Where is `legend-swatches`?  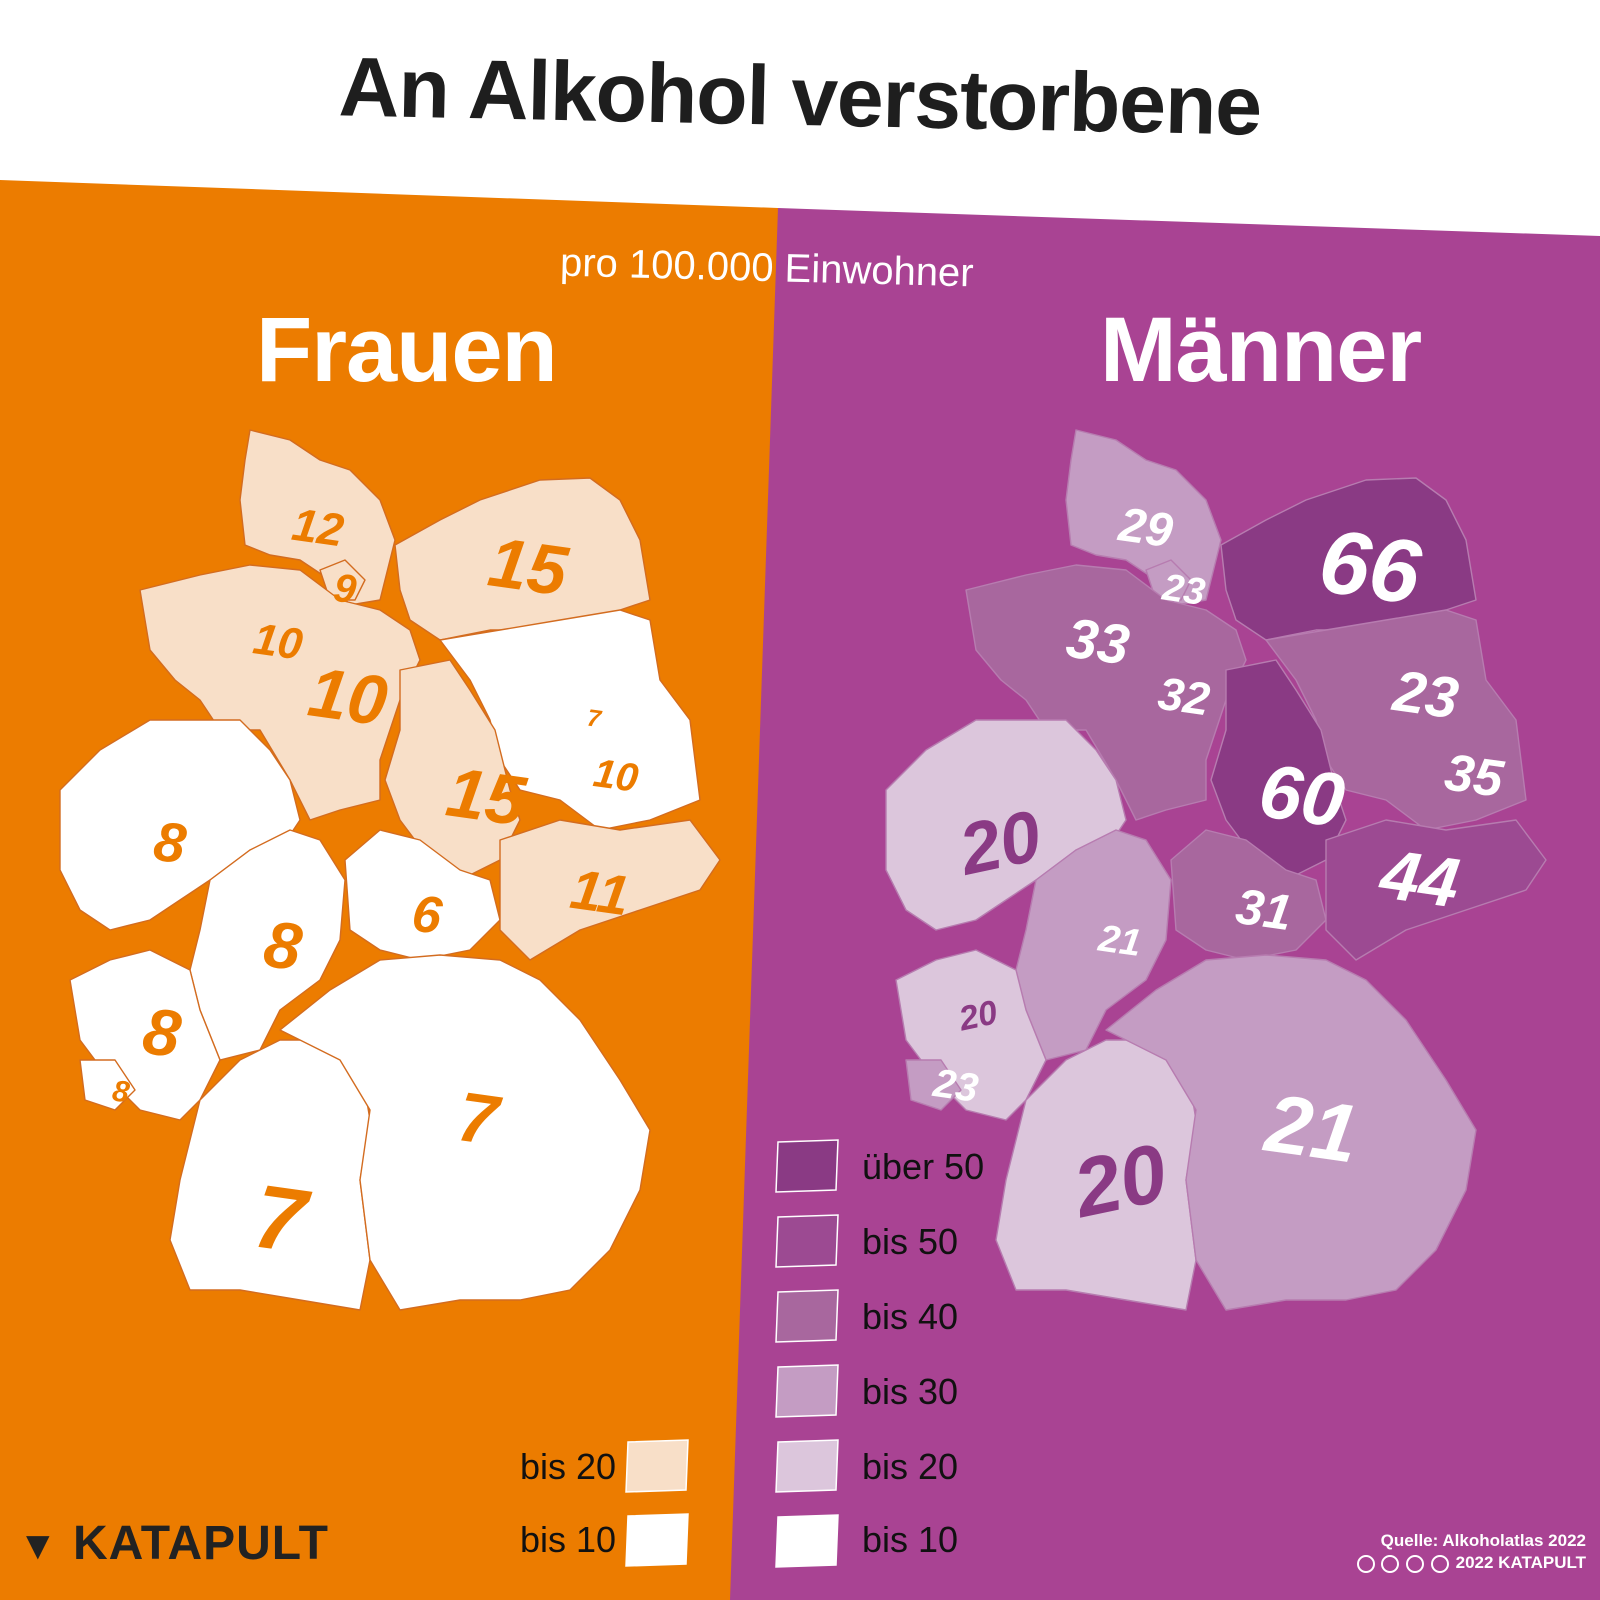 legend-swatches is located at coordinates (732, 1353).